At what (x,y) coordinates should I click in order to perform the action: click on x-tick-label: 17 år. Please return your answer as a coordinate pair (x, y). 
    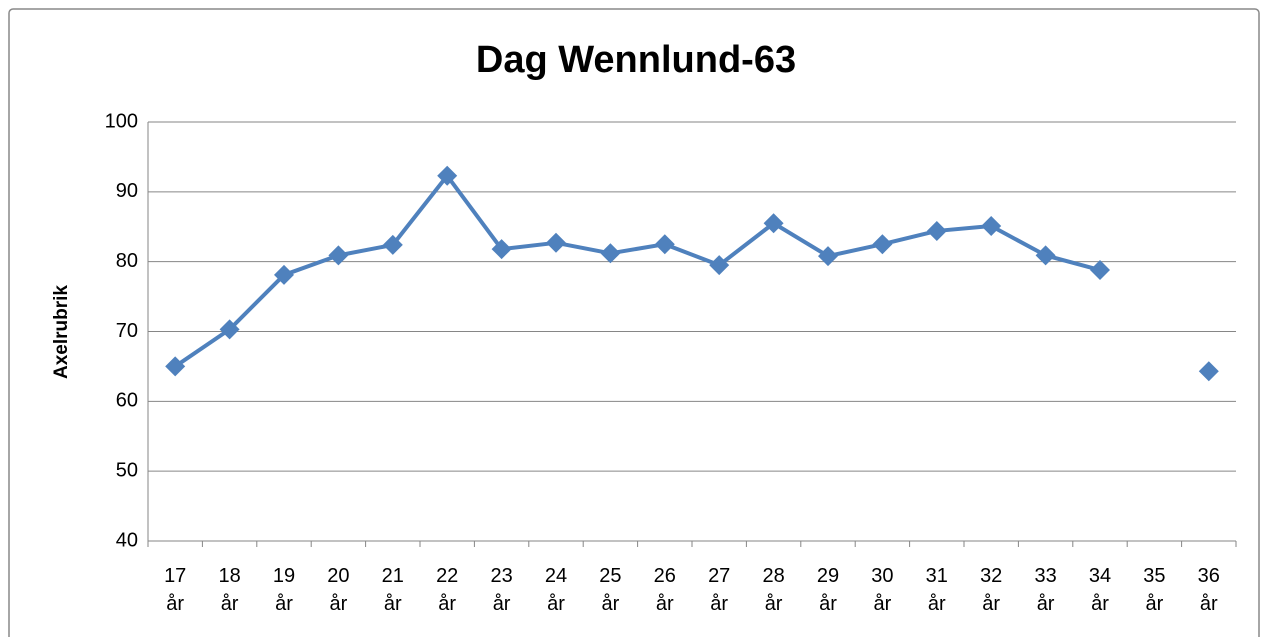
    Looking at the image, I should click on (175, 590).